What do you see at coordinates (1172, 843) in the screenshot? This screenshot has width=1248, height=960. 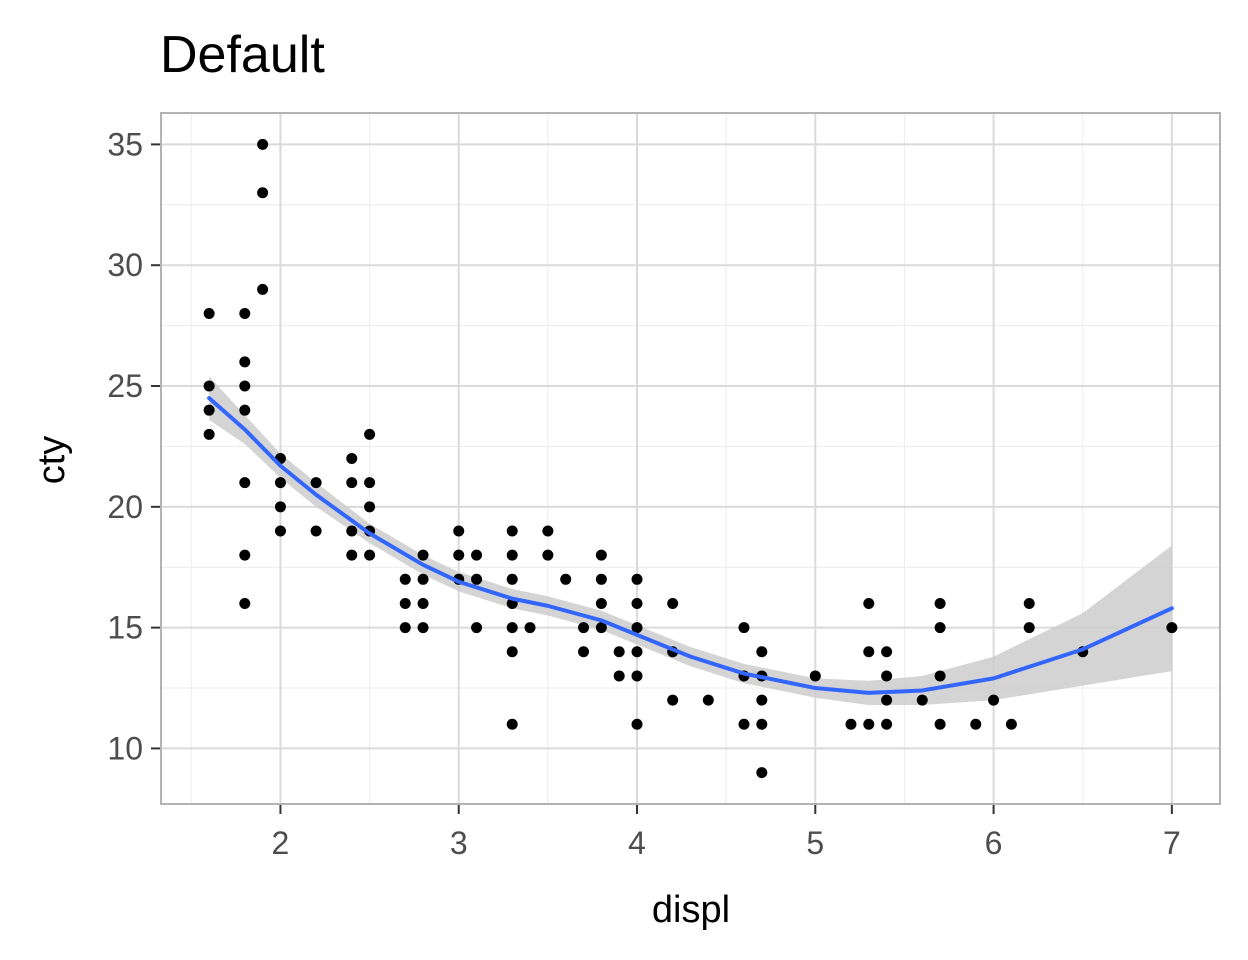 I see `x-tick-label: 7` at bounding box center [1172, 843].